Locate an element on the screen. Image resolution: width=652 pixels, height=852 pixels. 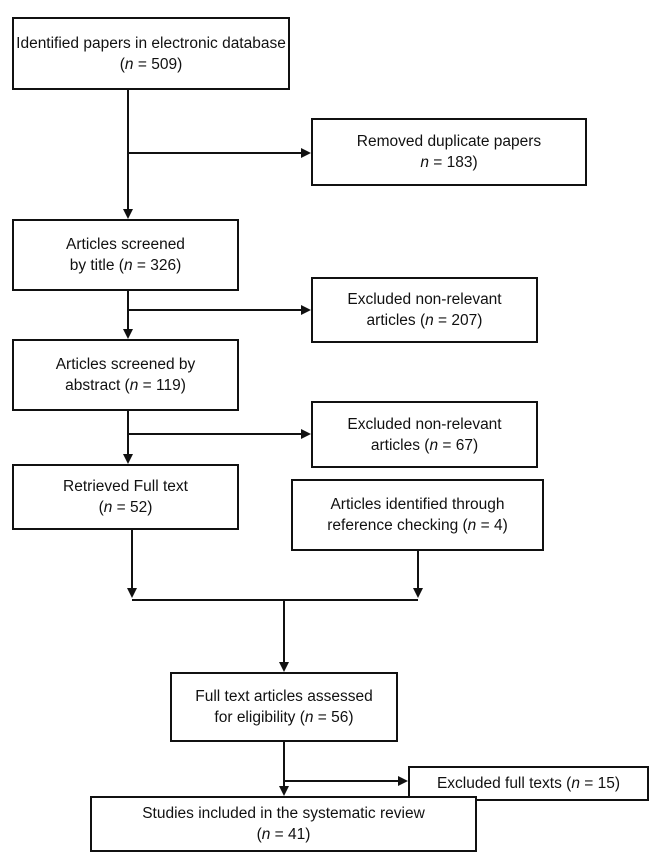
node-text-line: Articles identified through is located at coordinates (417, 504).